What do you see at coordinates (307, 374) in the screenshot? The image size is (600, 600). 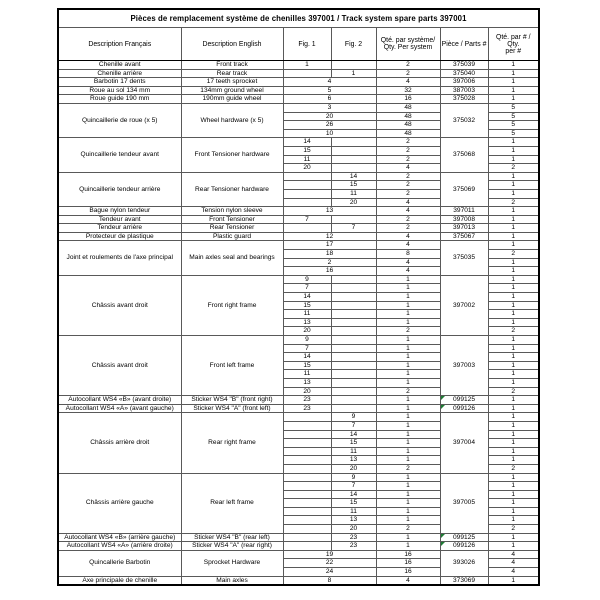 I see `cell-fig1: 11` at bounding box center [307, 374].